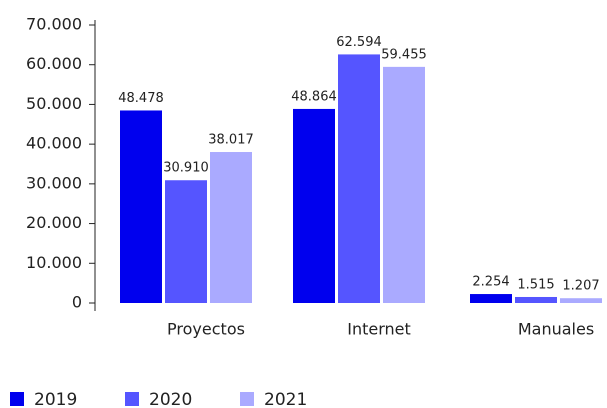  What do you see at coordinates (314, 96) in the screenshot?
I see `value-label: 48.864` at bounding box center [314, 96].